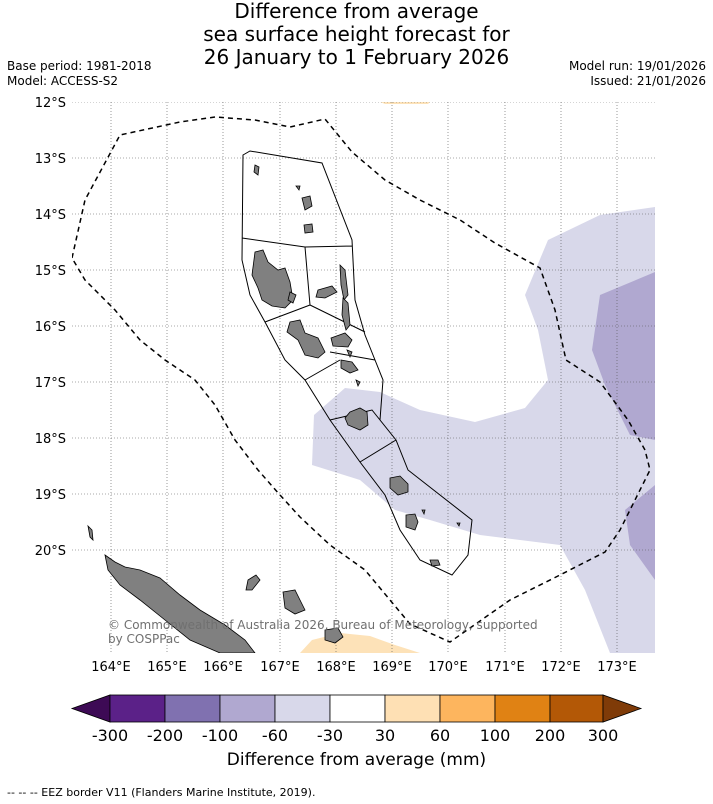 The image size is (713, 804). Describe the element at coordinates (349, 366) in the screenshot. I see `island-epi` at that location.